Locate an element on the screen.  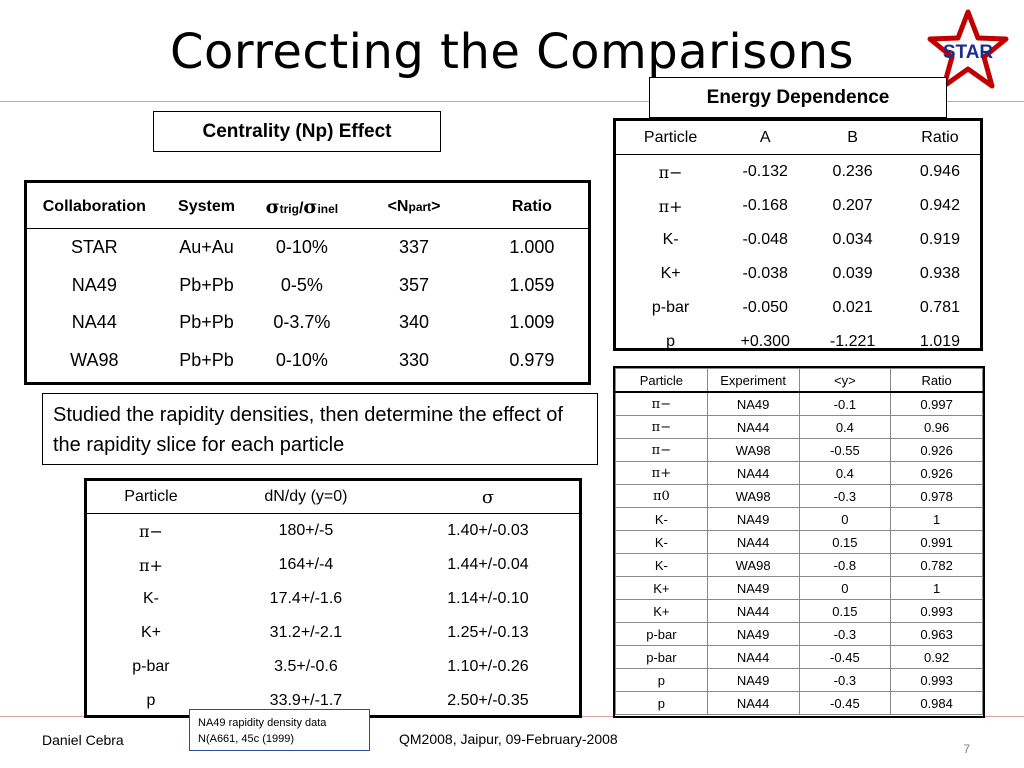
table-row: p +0.300 -1.221 1.019 is located at coordinates (798, 342).